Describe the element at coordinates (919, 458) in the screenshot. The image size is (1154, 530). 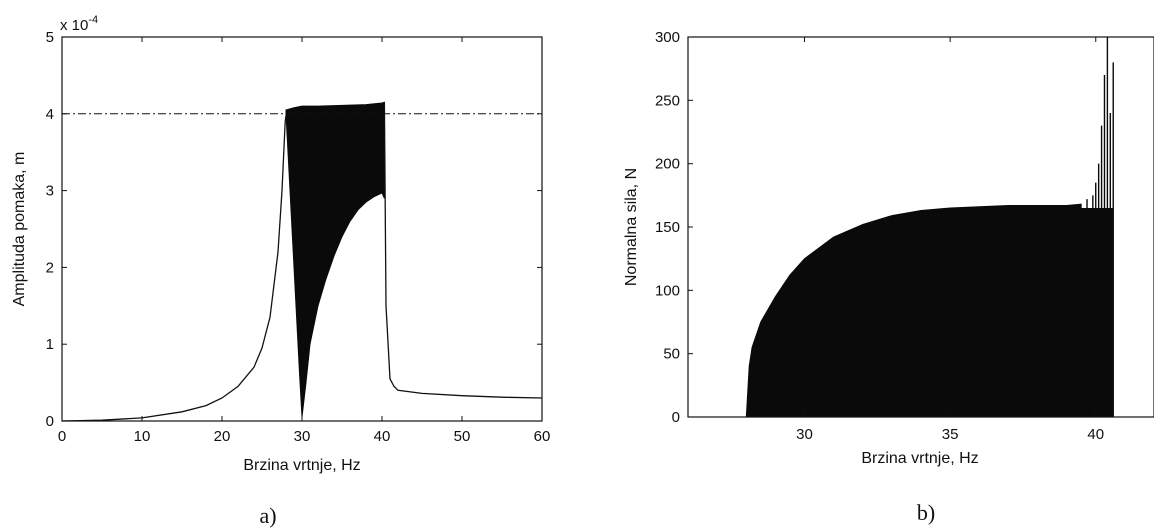
I see `x-axis-label-b: Brzina vrtnje, Hz` at that location.